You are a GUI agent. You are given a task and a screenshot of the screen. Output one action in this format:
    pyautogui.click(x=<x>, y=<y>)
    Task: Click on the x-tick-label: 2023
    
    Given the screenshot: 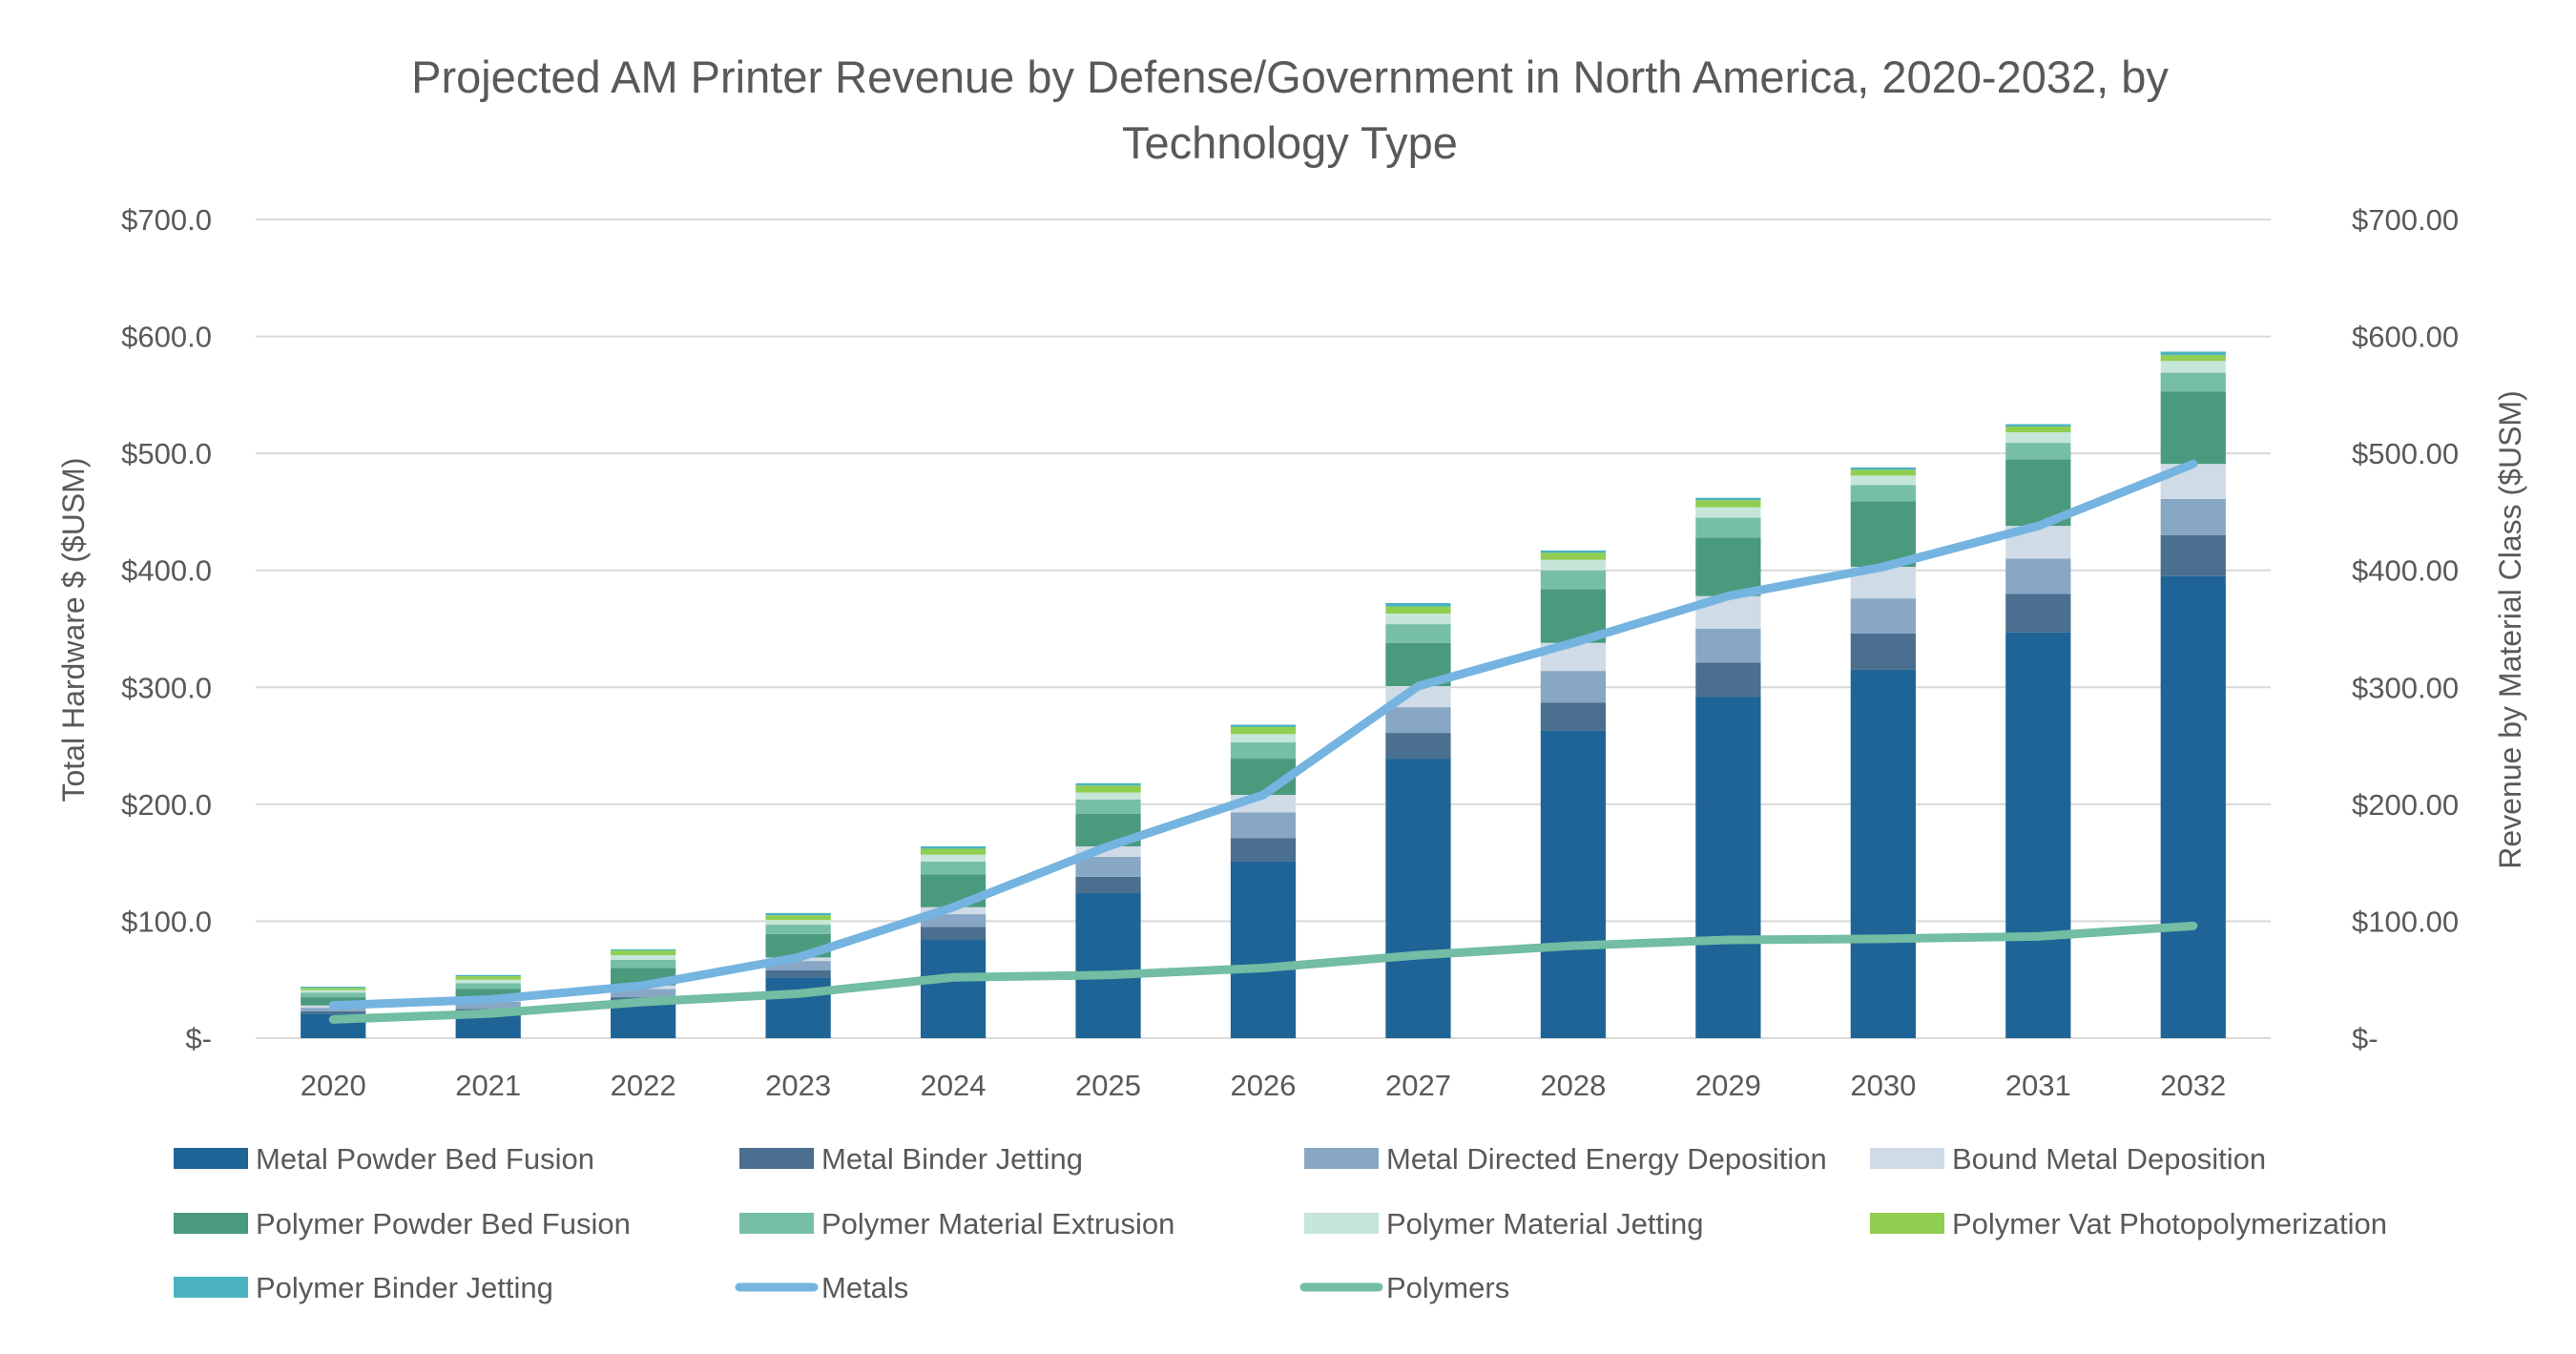 What is the action you would take?
    pyautogui.click(x=798, y=1085)
    